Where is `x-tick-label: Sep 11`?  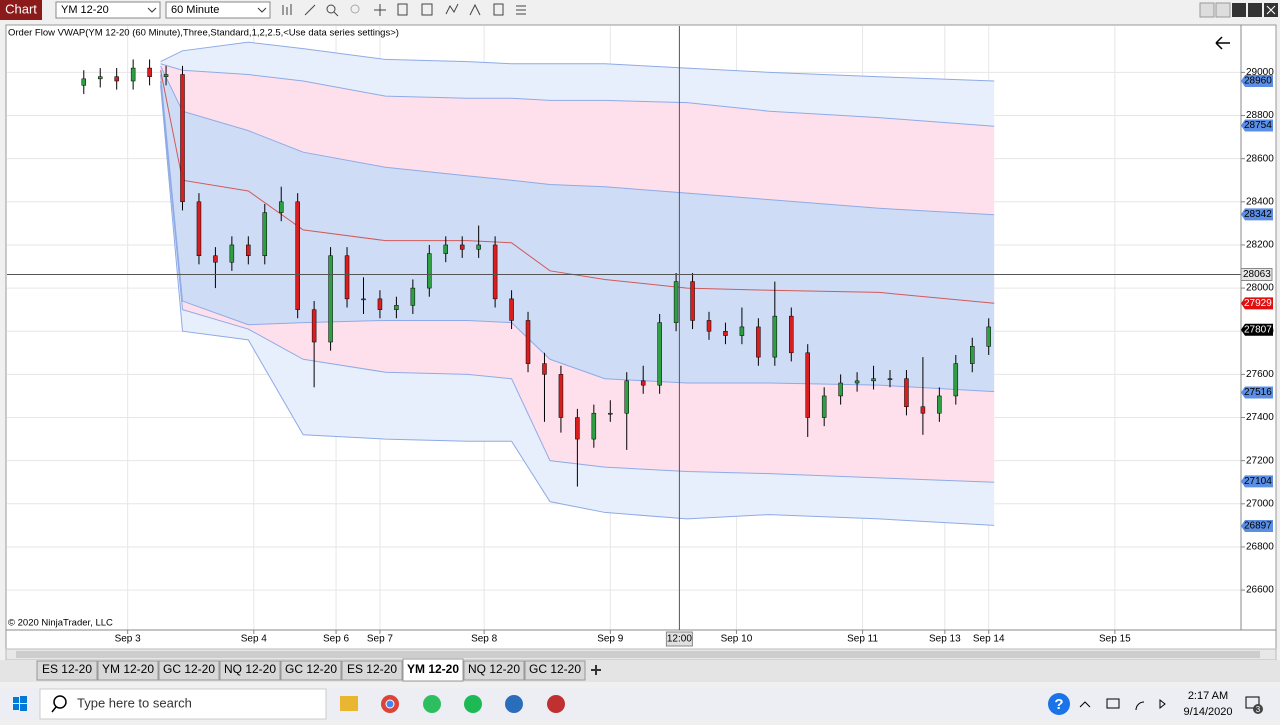 x-tick-label: Sep 11 is located at coordinates (862, 639).